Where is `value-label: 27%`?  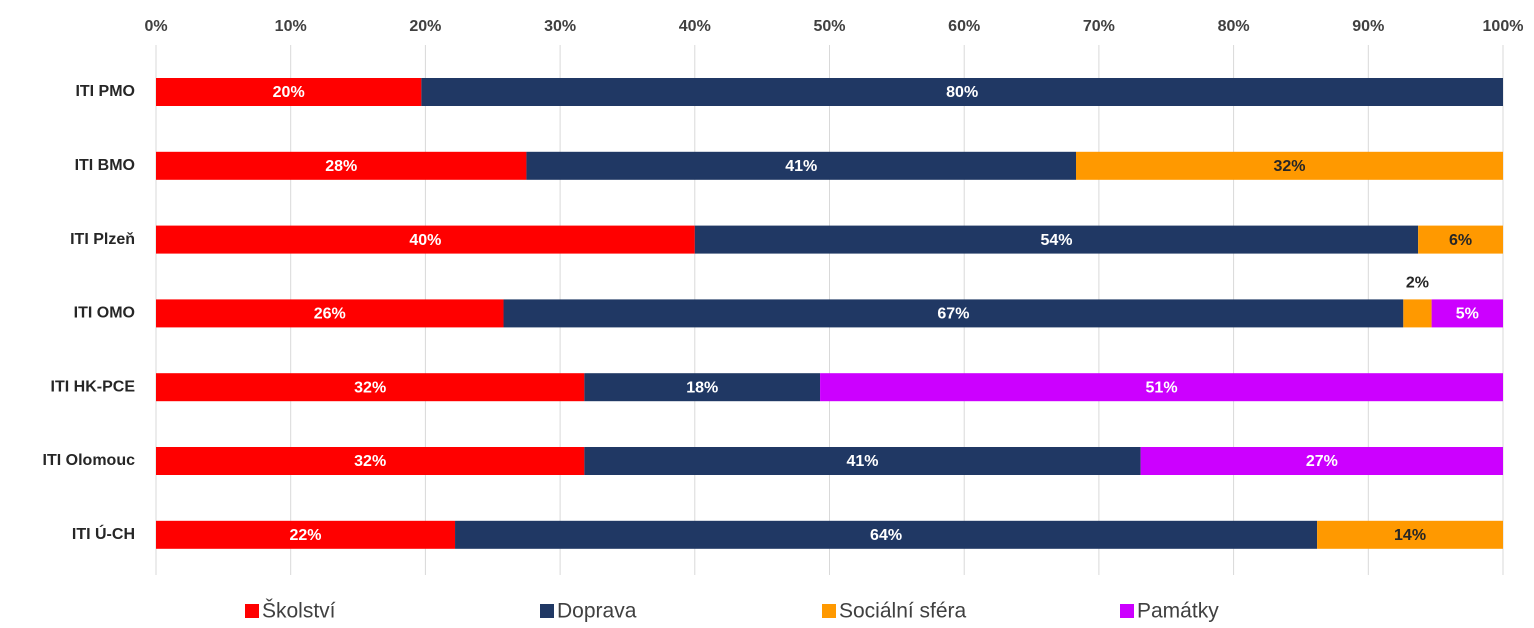 value-label: 27% is located at coordinates (1322, 461).